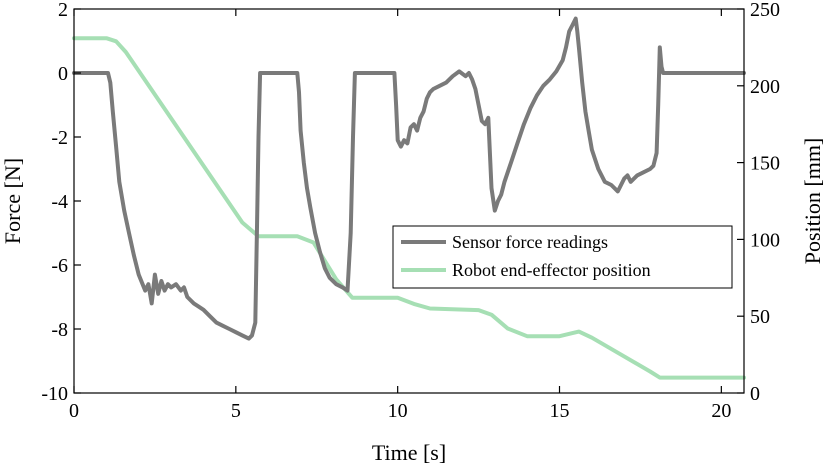 Image resolution: width=830 pixels, height=467 pixels. Describe the element at coordinates (551, 270) in the screenshot. I see `legend-label-robot-position: Robot end-effector position` at that location.